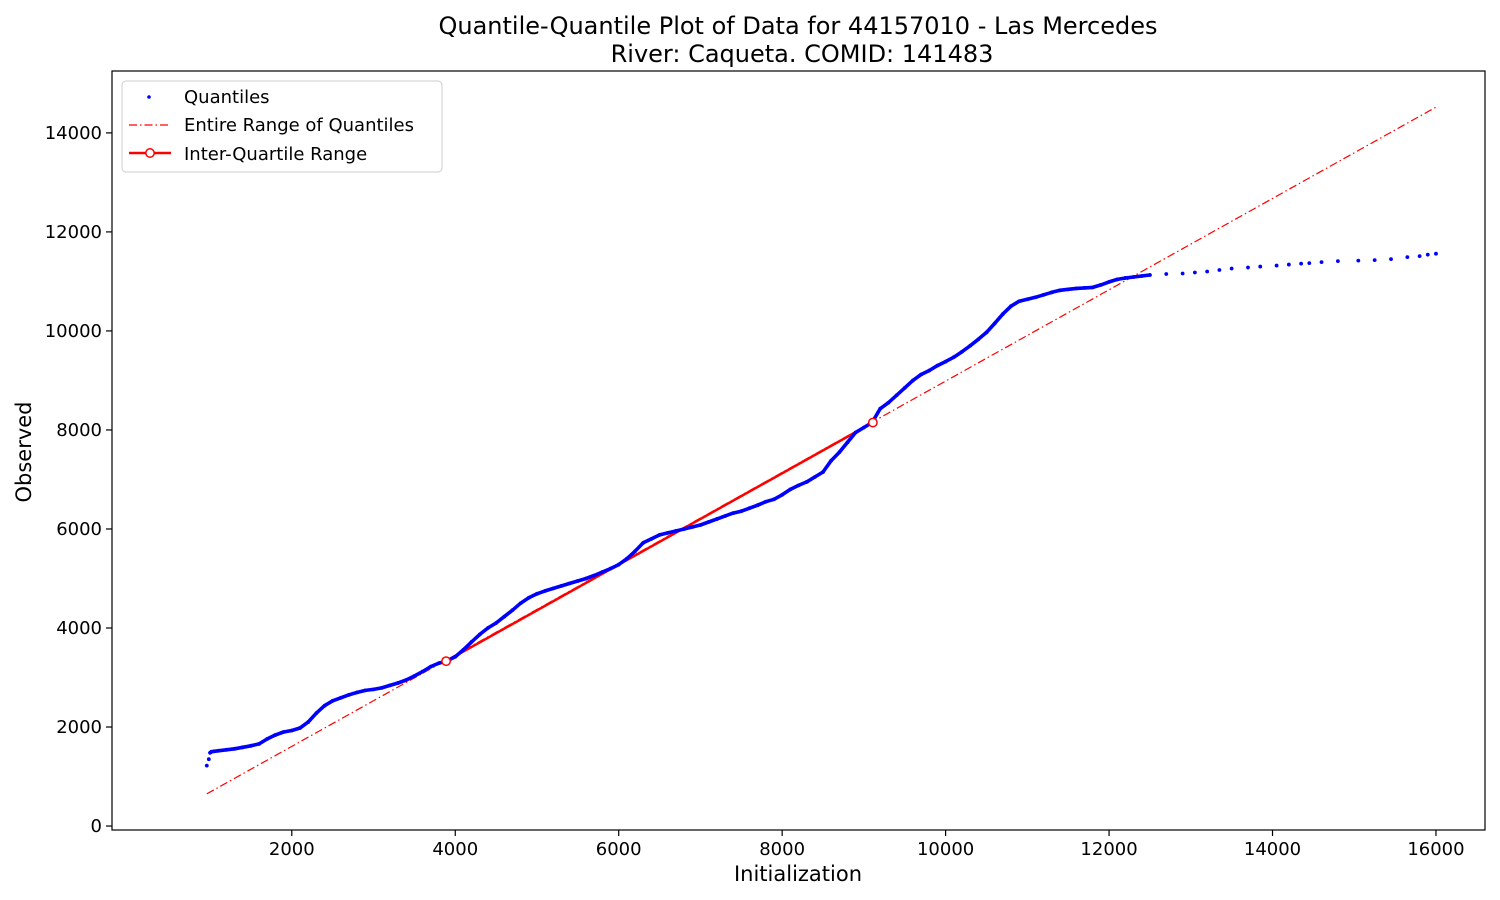  Describe the element at coordinates (79, 628) in the screenshot. I see `y-tick-label: 4000` at that location.